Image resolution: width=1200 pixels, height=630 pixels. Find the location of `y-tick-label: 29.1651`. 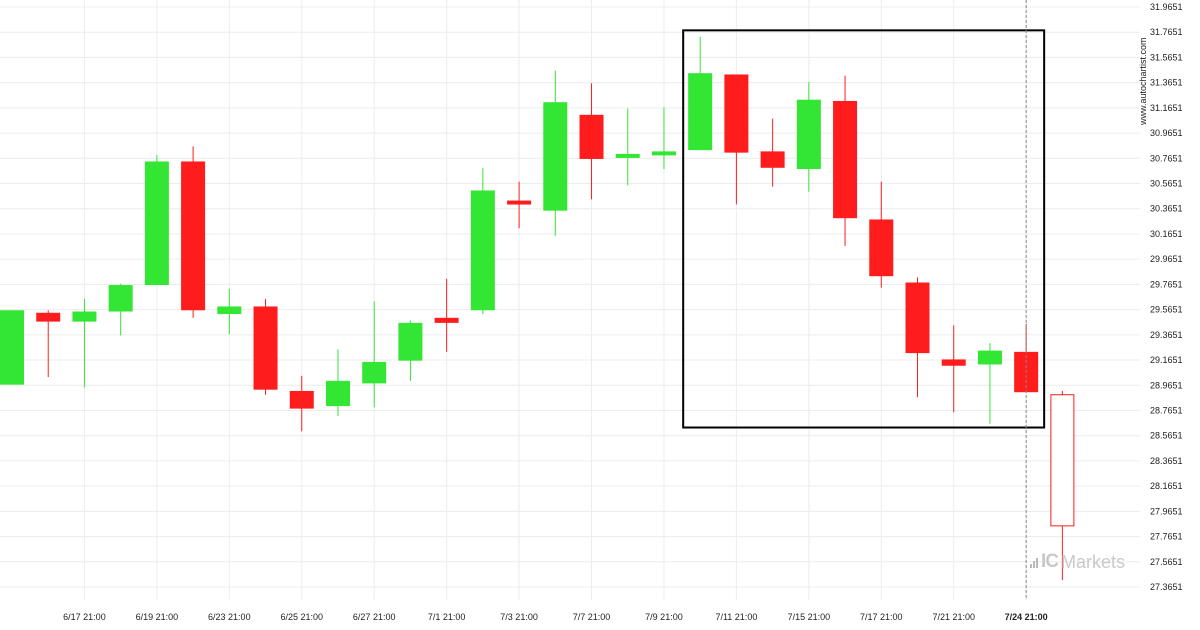

y-tick-label: 29.1651 is located at coordinates (1166, 360).